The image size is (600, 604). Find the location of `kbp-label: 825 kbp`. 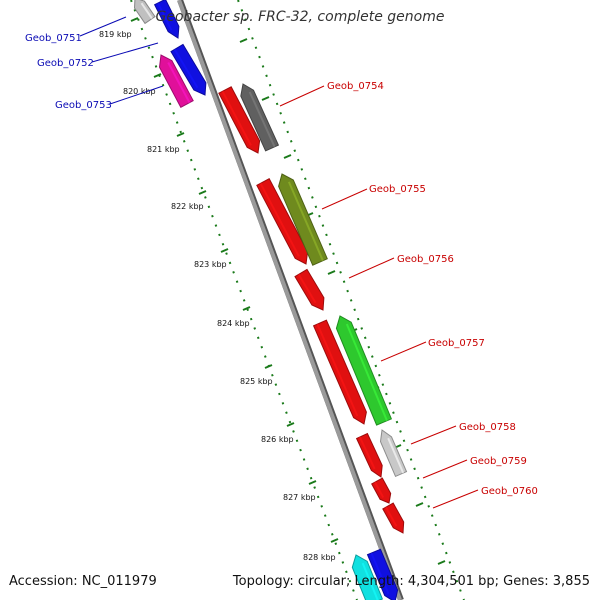

kbp-label: 825 kbp is located at coordinates (256, 381).